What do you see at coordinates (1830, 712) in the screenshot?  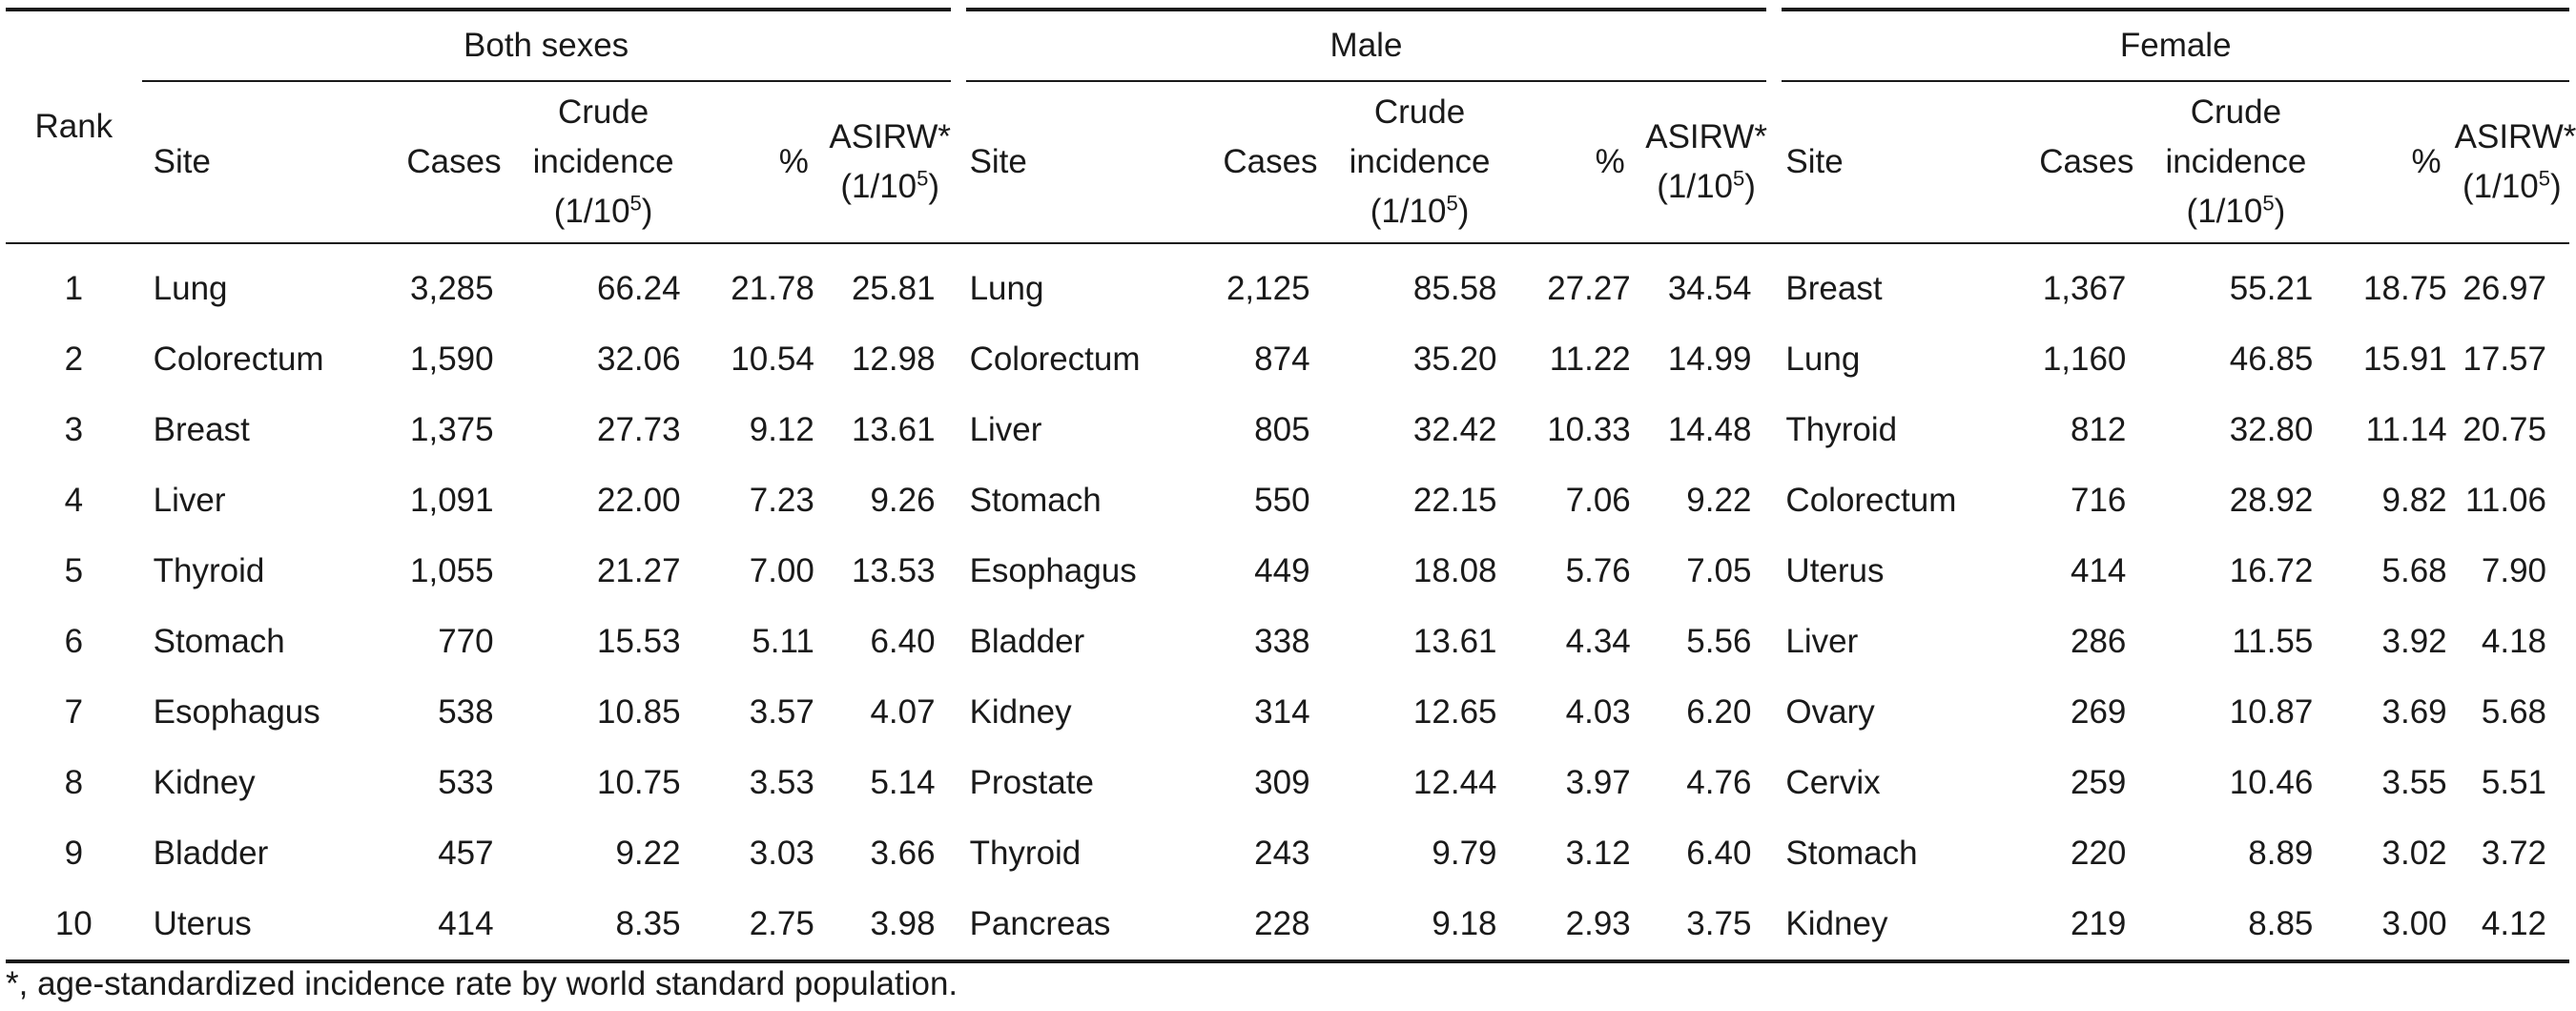 I see `female-site-cell: Ovary` at bounding box center [1830, 712].